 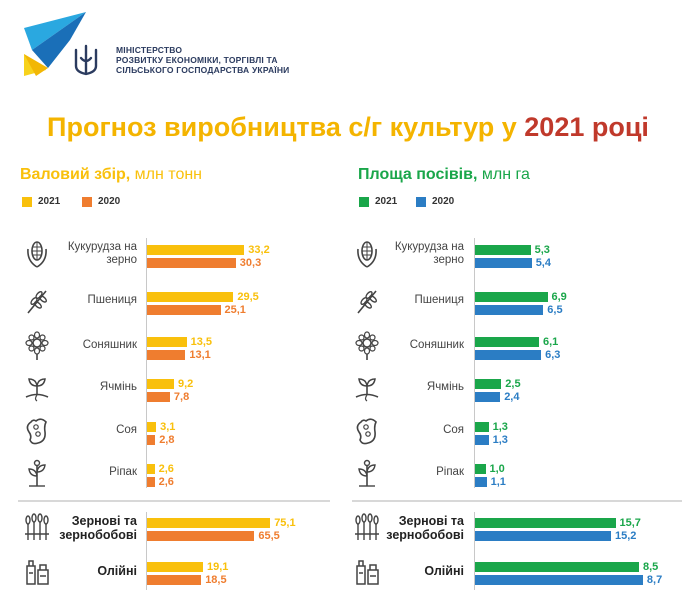 What do you see at coordinates (421, 202) in the screenshot?
I see `legend-swatch-2020-right` at bounding box center [421, 202].